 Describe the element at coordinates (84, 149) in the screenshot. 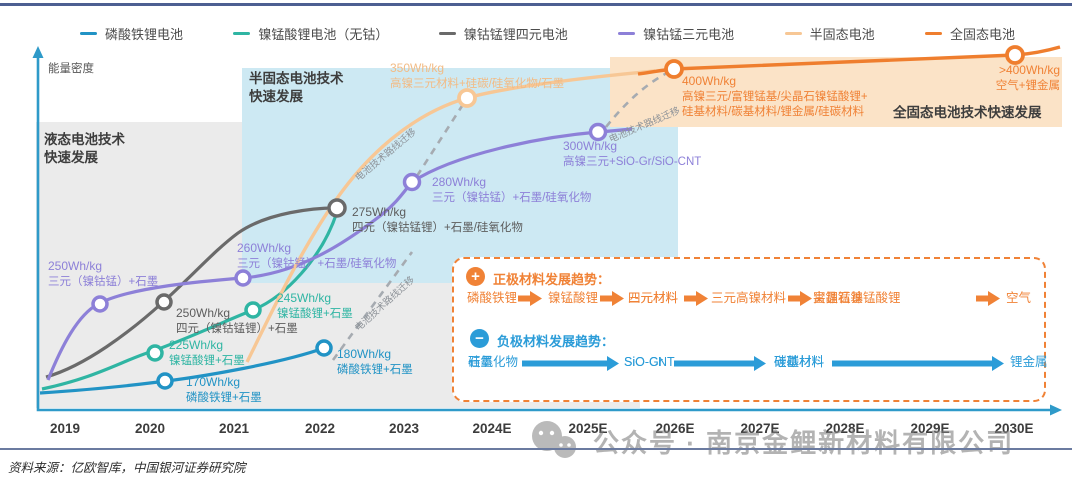

I see `liquid-region-title: 液态电池技术 快速发展` at that location.